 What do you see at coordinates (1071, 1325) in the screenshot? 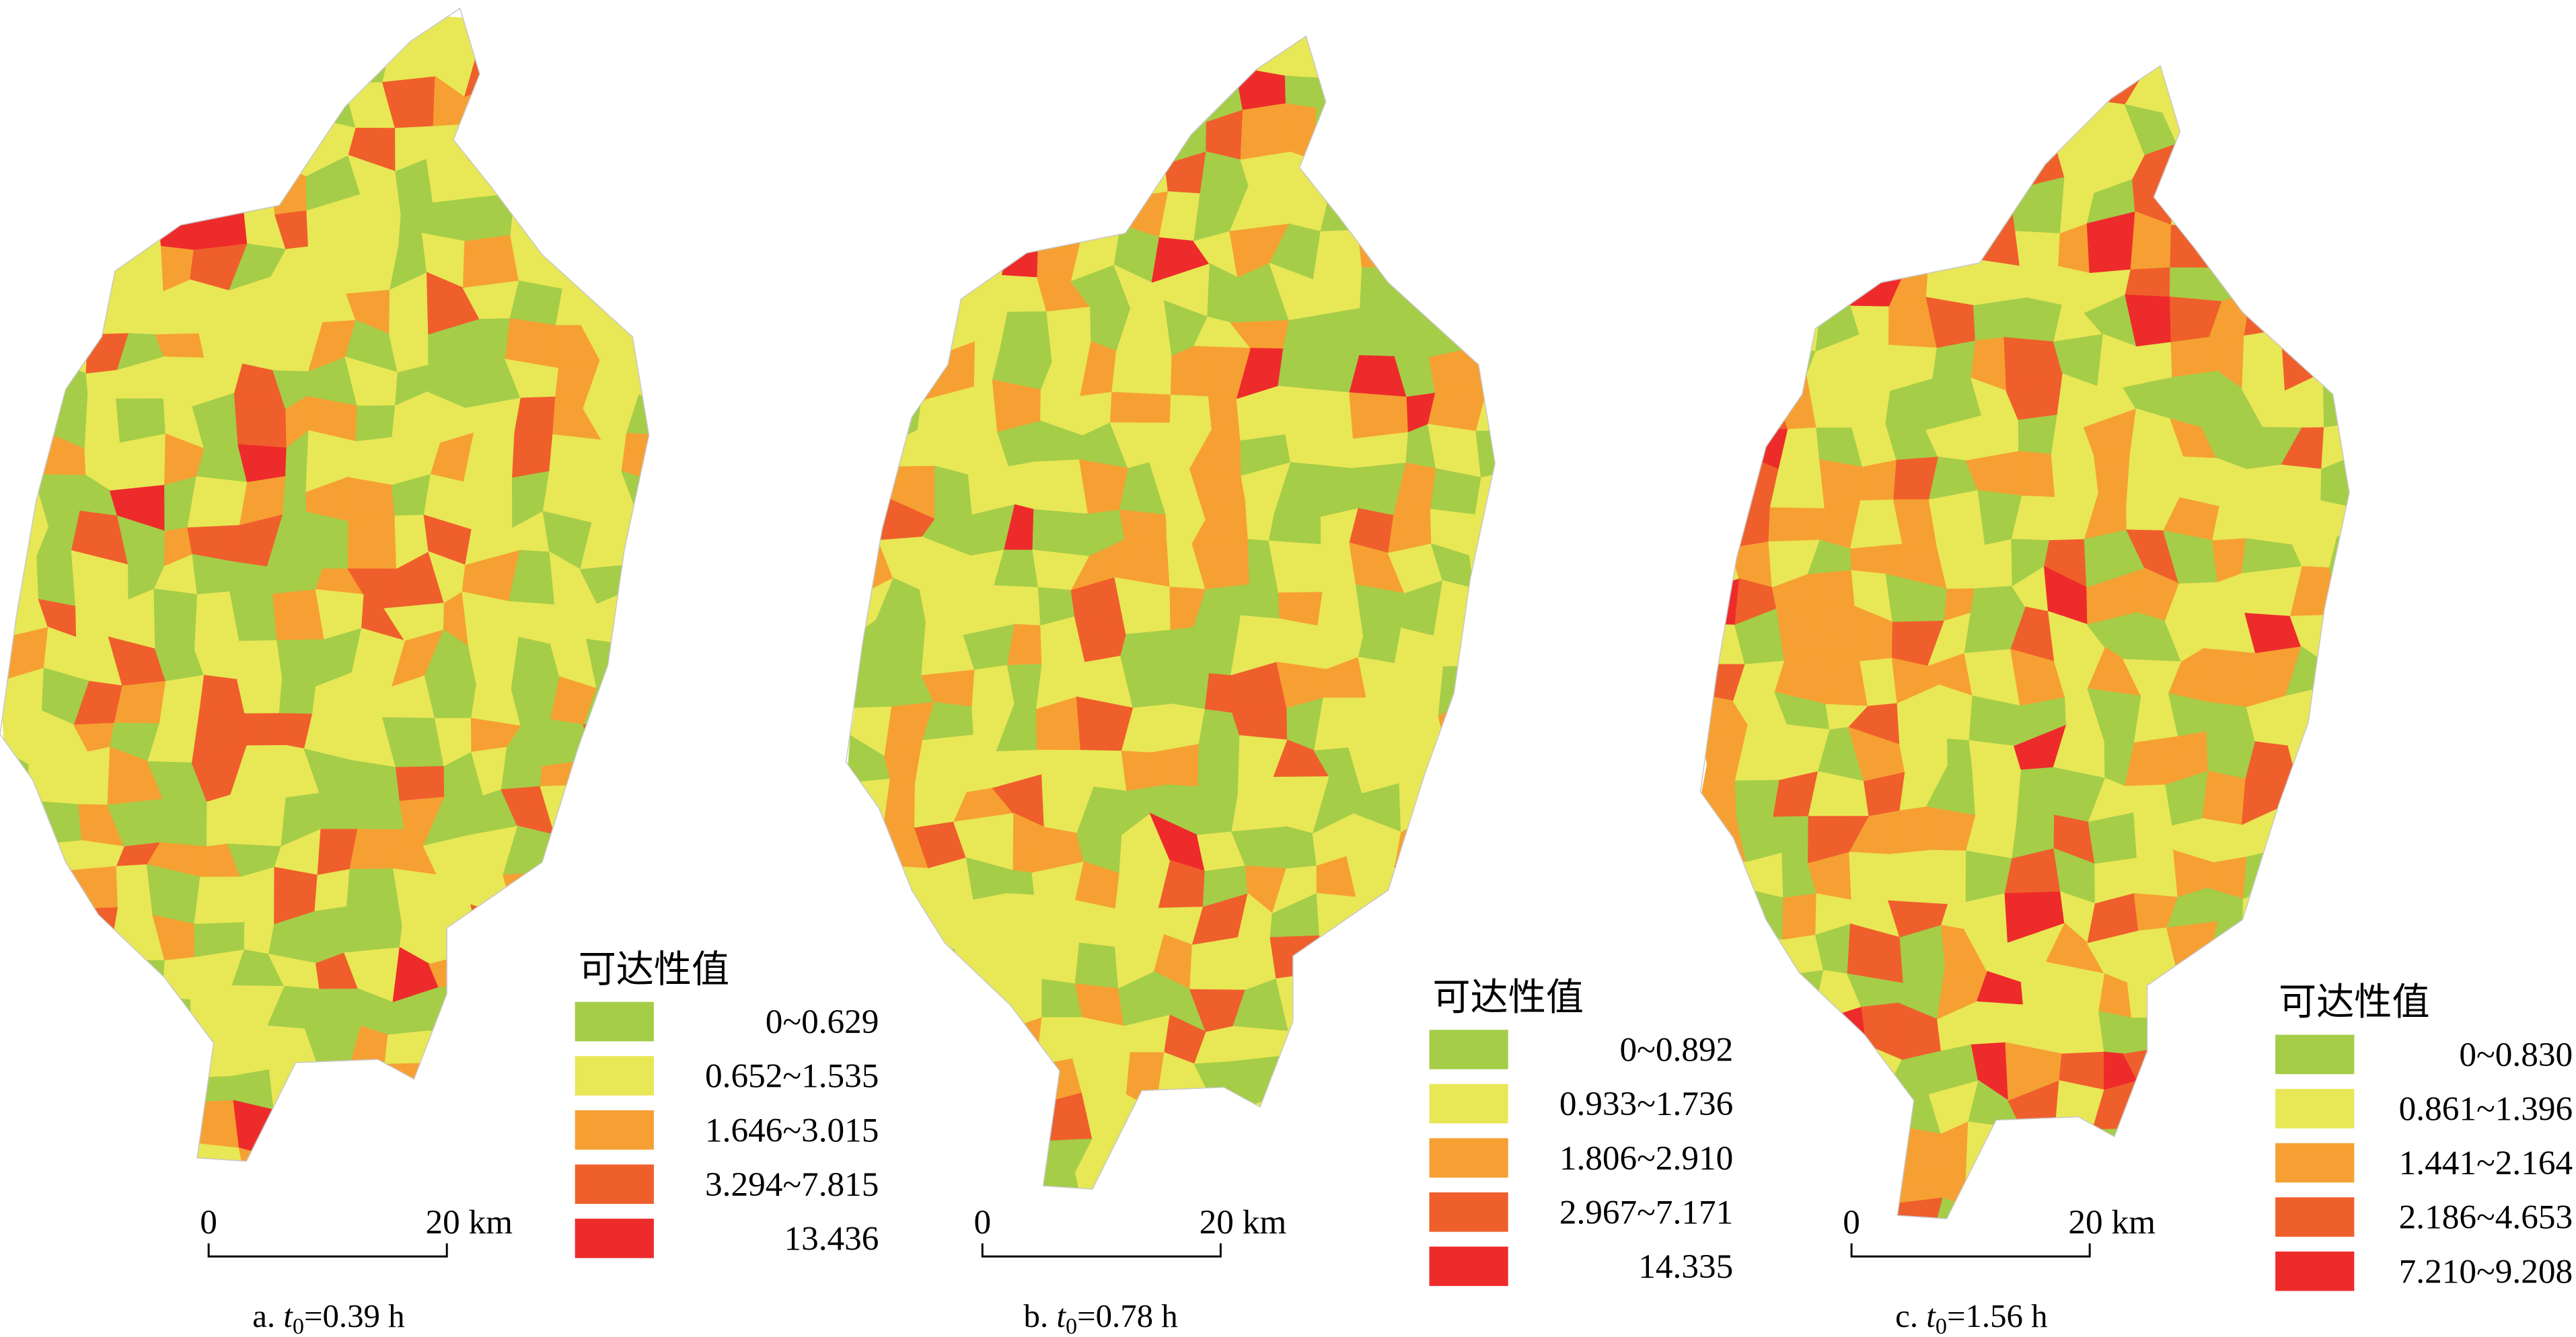
I see `caption-subscript: 0` at bounding box center [1071, 1325].